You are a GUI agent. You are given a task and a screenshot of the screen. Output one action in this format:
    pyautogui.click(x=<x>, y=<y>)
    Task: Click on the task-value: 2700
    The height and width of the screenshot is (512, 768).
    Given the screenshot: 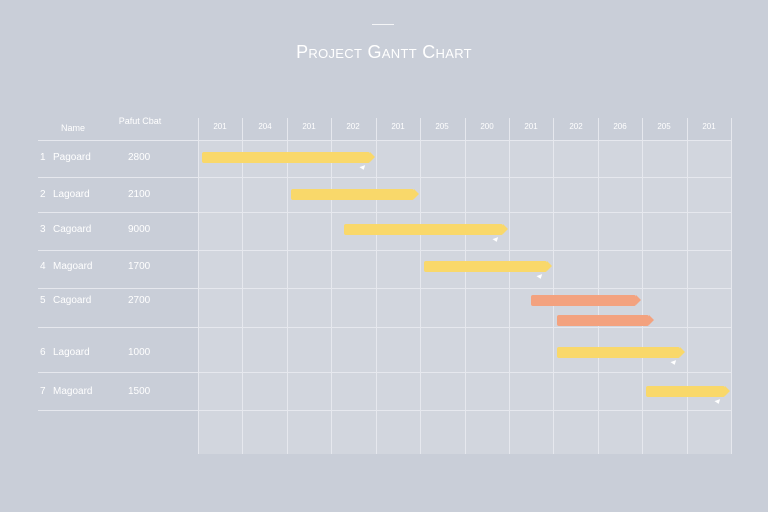 What is the action you would take?
    pyautogui.click(x=139, y=300)
    